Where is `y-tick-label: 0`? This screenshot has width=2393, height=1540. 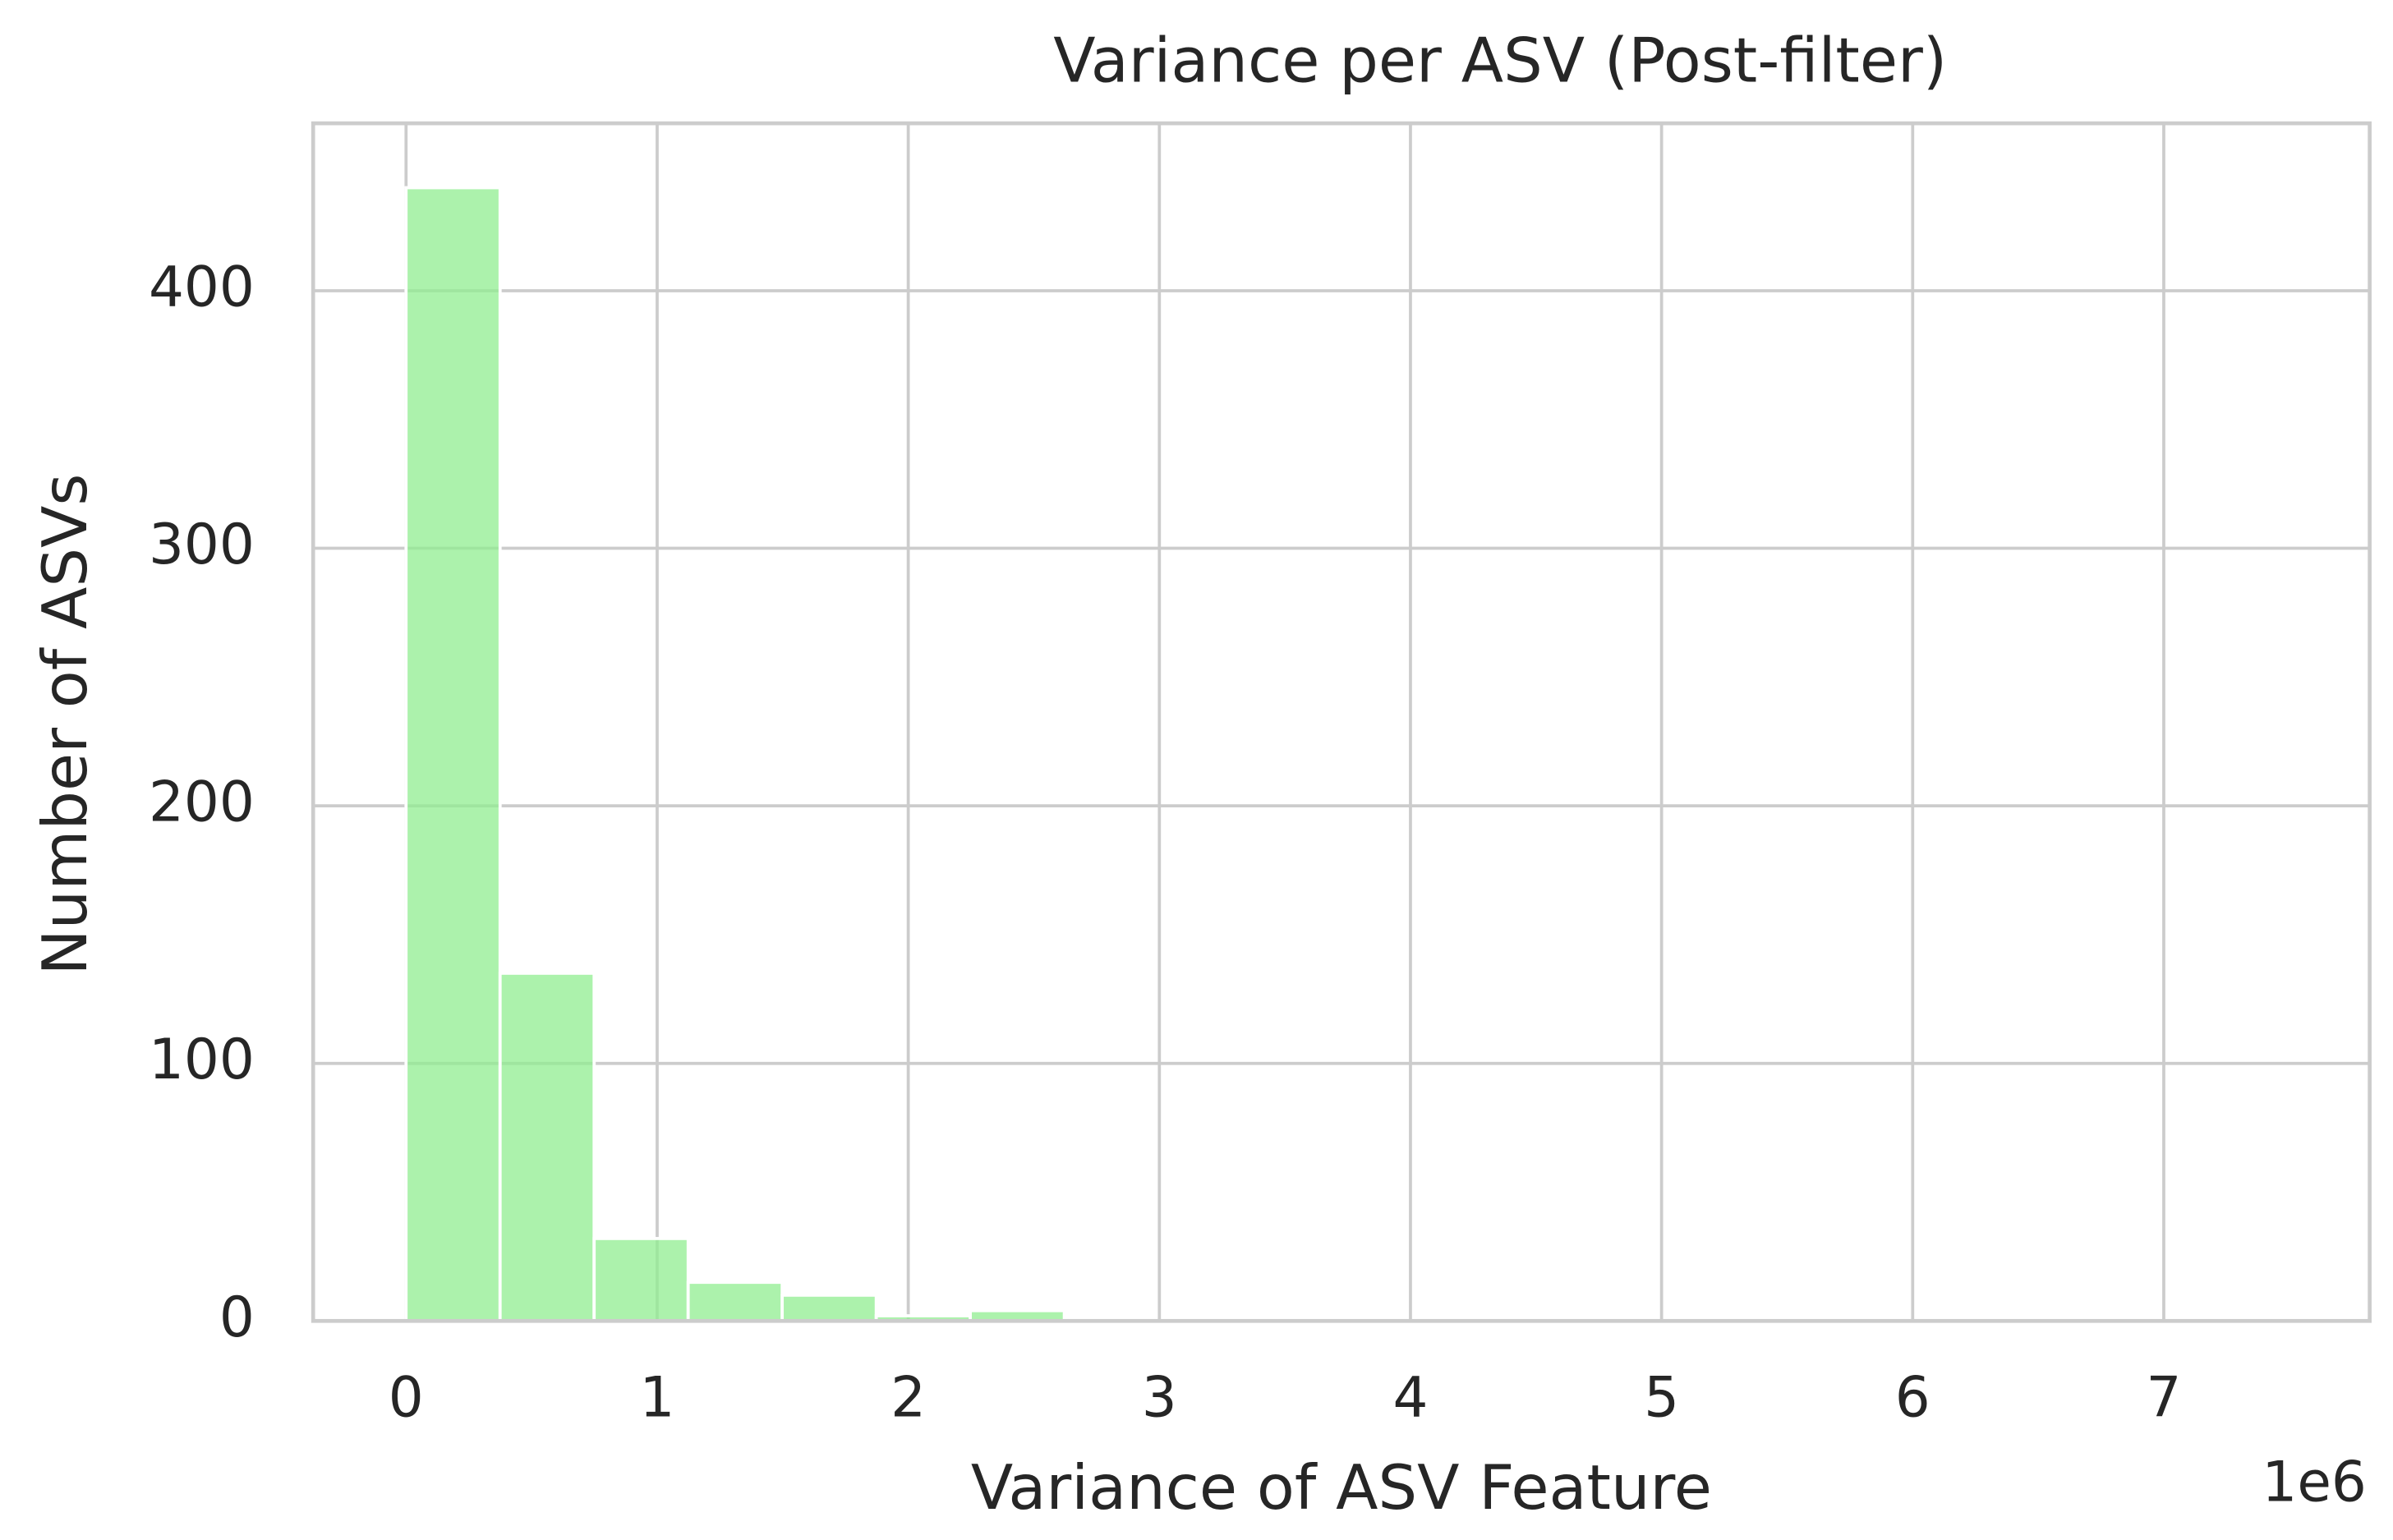
y-tick-label: 0 is located at coordinates (237, 1317).